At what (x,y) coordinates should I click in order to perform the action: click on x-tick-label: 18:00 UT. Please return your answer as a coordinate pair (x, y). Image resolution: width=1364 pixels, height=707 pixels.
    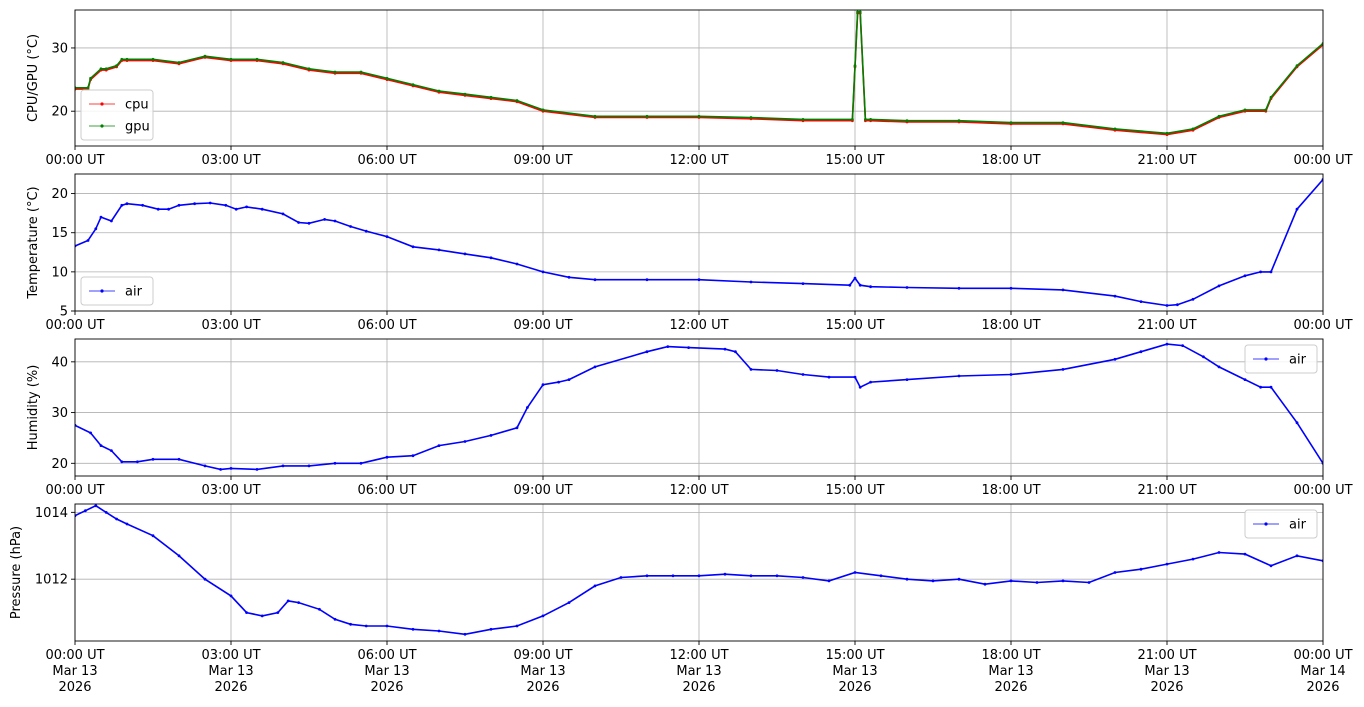
    Looking at the image, I should click on (1010, 160).